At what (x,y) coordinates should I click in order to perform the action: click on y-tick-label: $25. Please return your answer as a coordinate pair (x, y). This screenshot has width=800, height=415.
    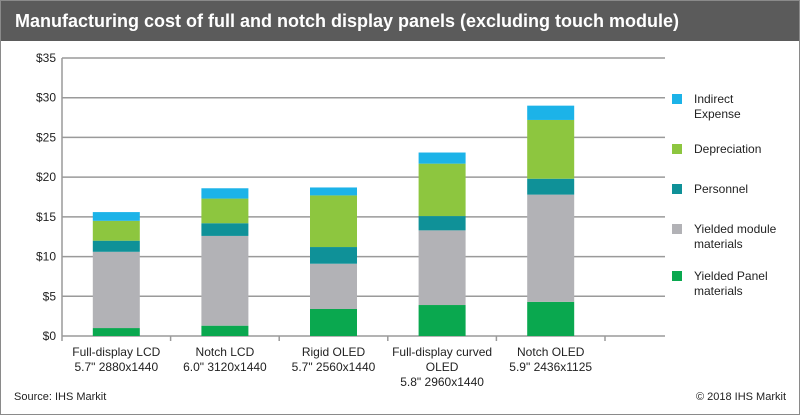
    Looking at the image, I should click on (46, 137).